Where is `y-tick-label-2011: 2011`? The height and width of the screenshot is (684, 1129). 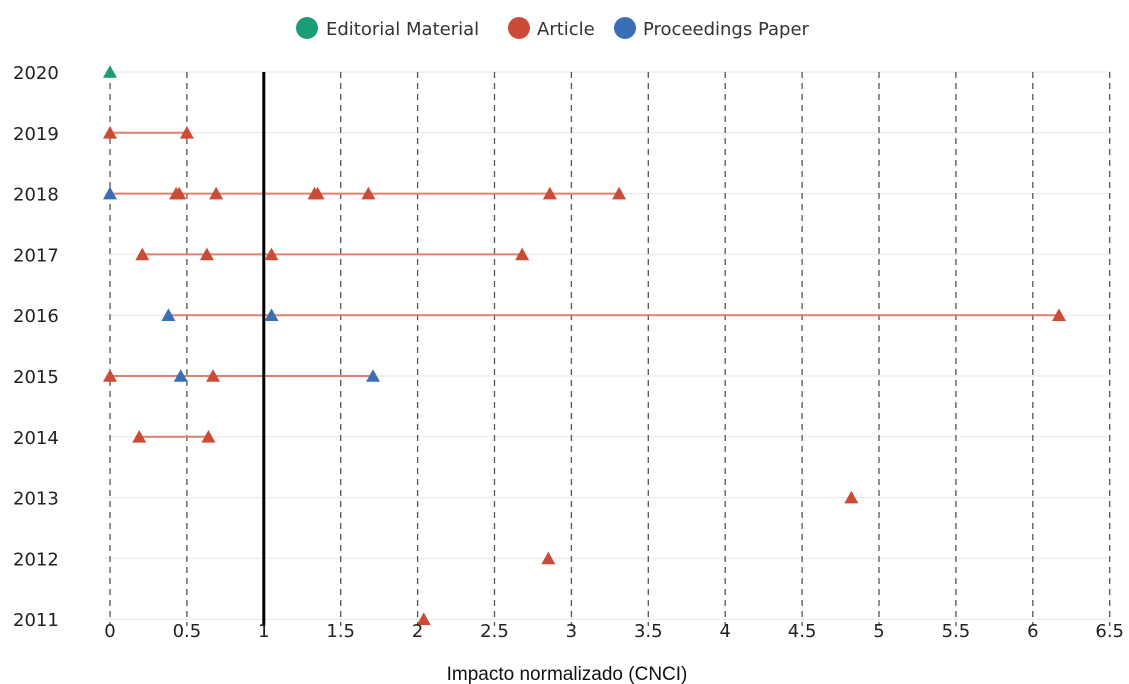
y-tick-label-2011: 2011 is located at coordinates (36, 620).